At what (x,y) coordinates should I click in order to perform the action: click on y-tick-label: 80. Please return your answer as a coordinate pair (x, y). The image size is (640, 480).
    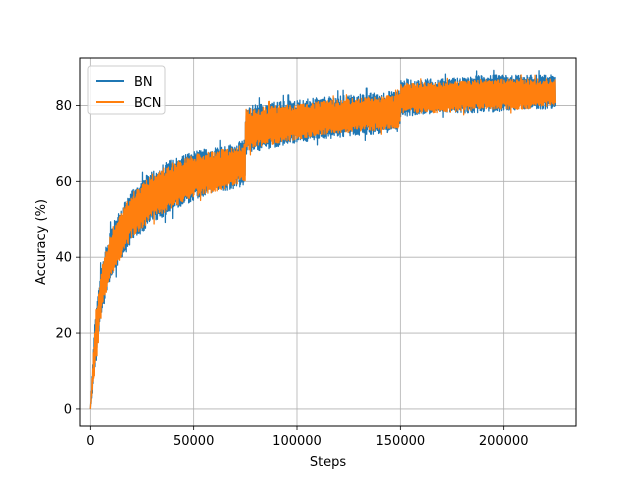
    Looking at the image, I should click on (63, 106).